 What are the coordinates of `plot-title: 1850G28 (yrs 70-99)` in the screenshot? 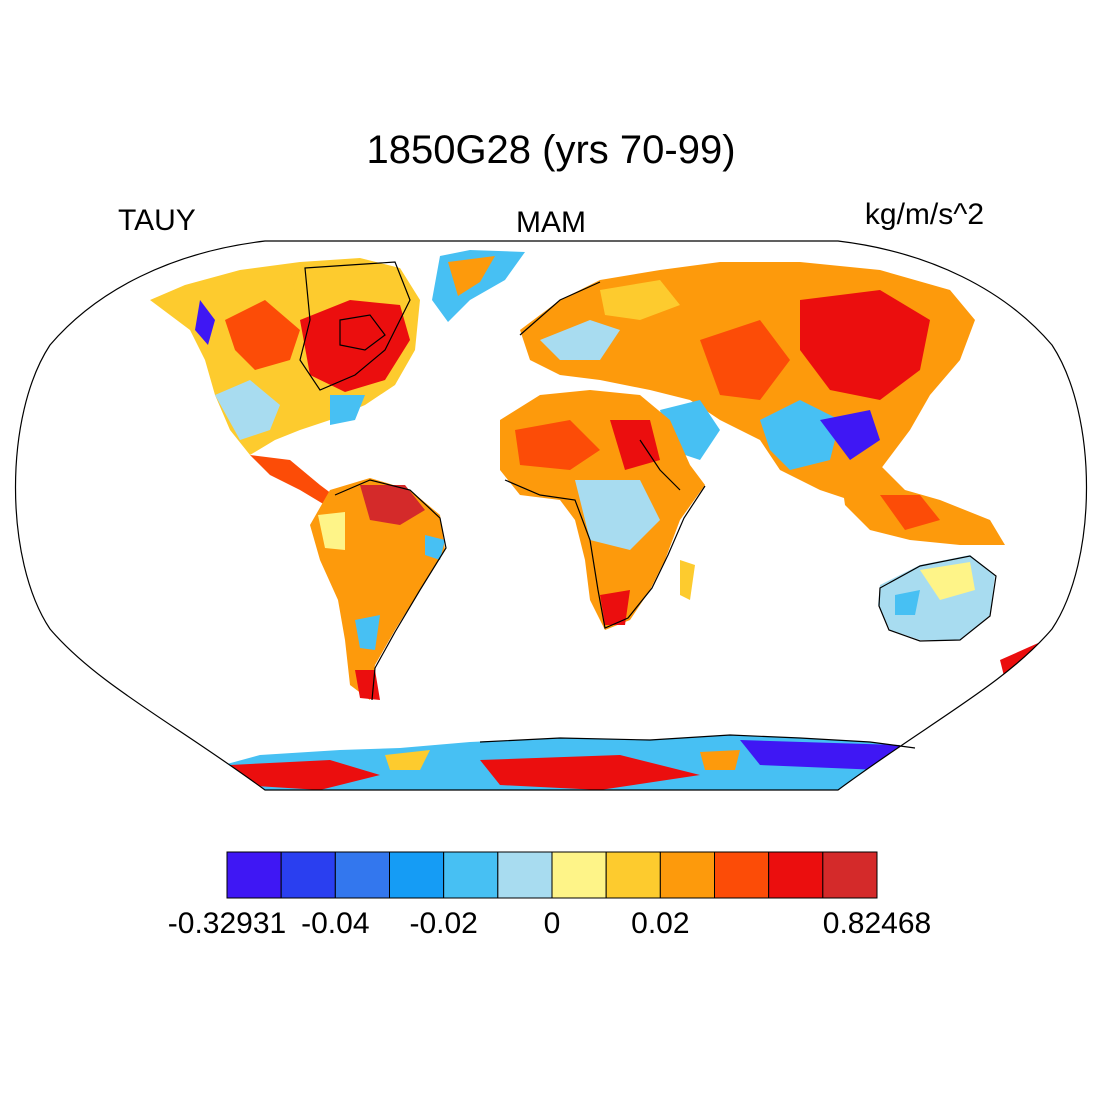 It's located at (551, 150).